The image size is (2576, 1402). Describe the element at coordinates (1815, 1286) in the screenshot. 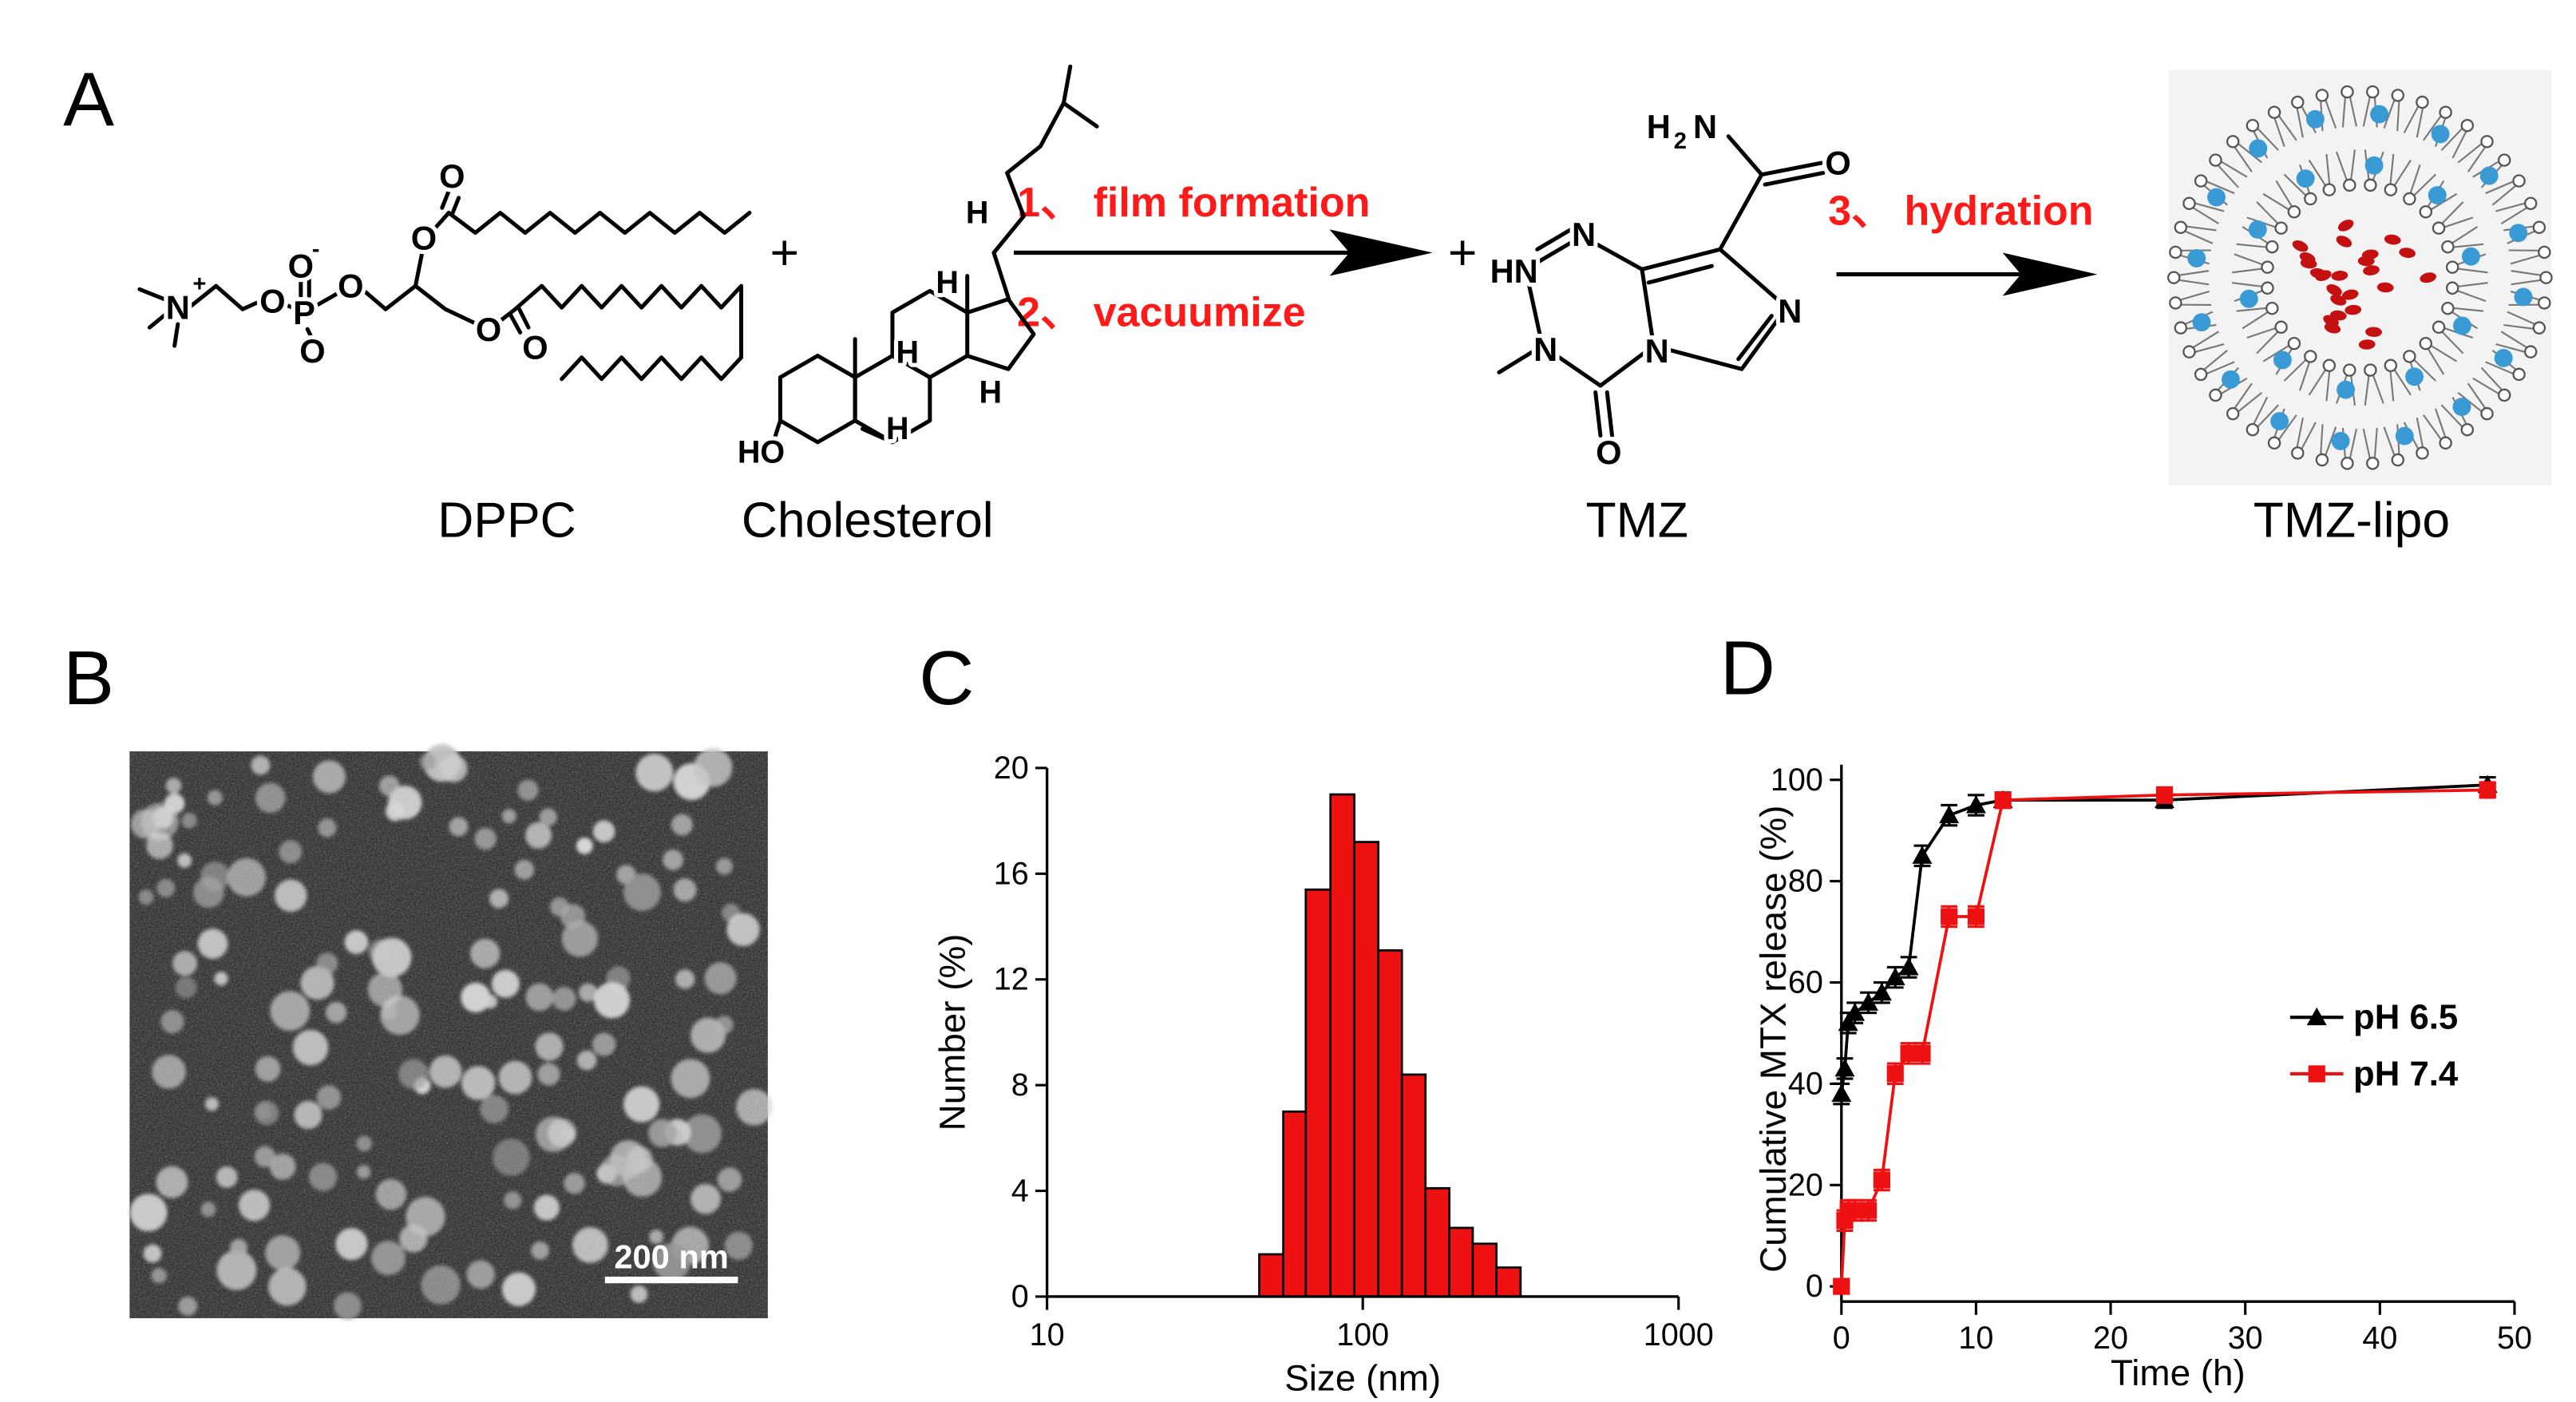

I see `y-tick-label: 0` at that location.